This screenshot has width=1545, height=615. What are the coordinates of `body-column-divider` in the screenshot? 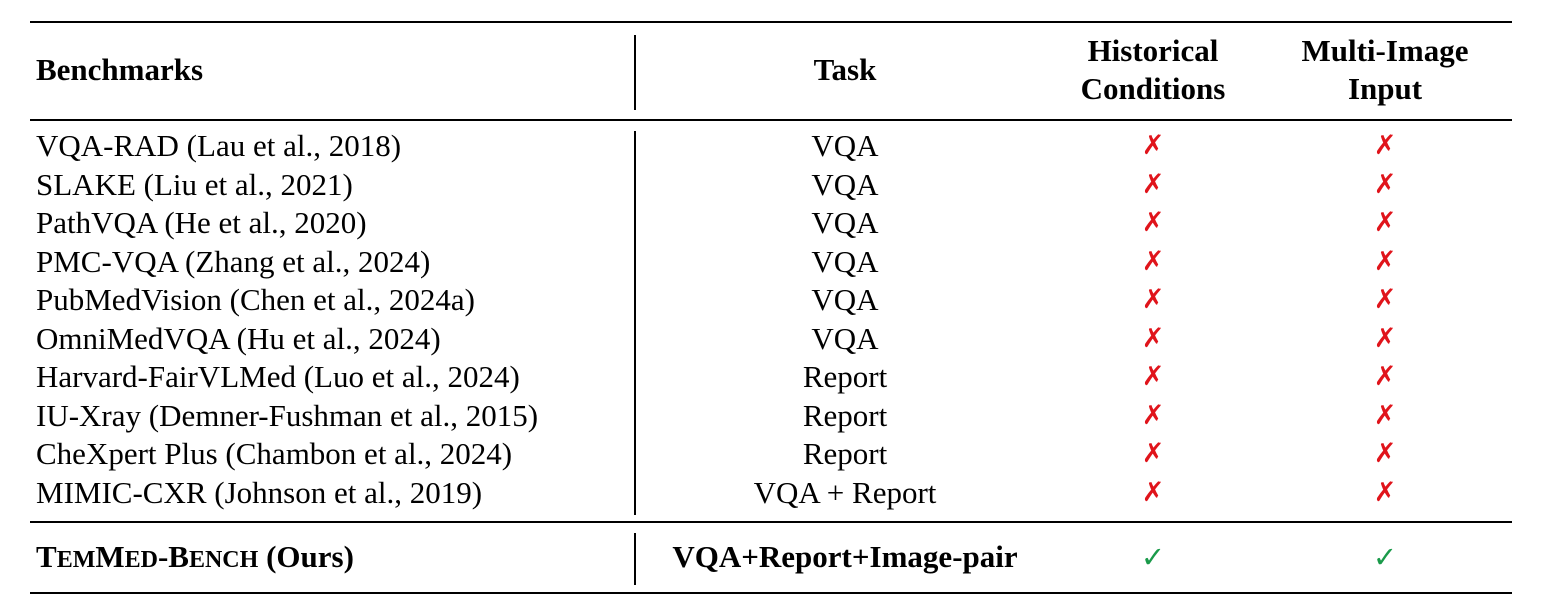 It's located at (635, 323).